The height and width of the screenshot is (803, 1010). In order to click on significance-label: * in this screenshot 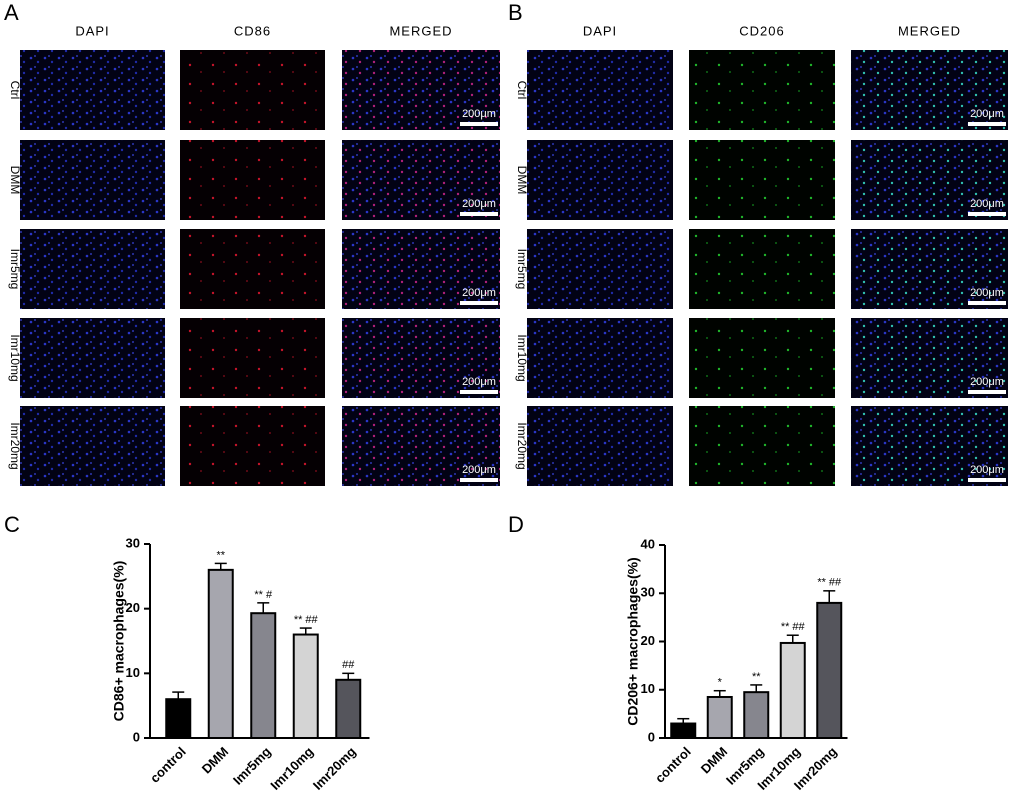, I will do `click(720, 683)`.